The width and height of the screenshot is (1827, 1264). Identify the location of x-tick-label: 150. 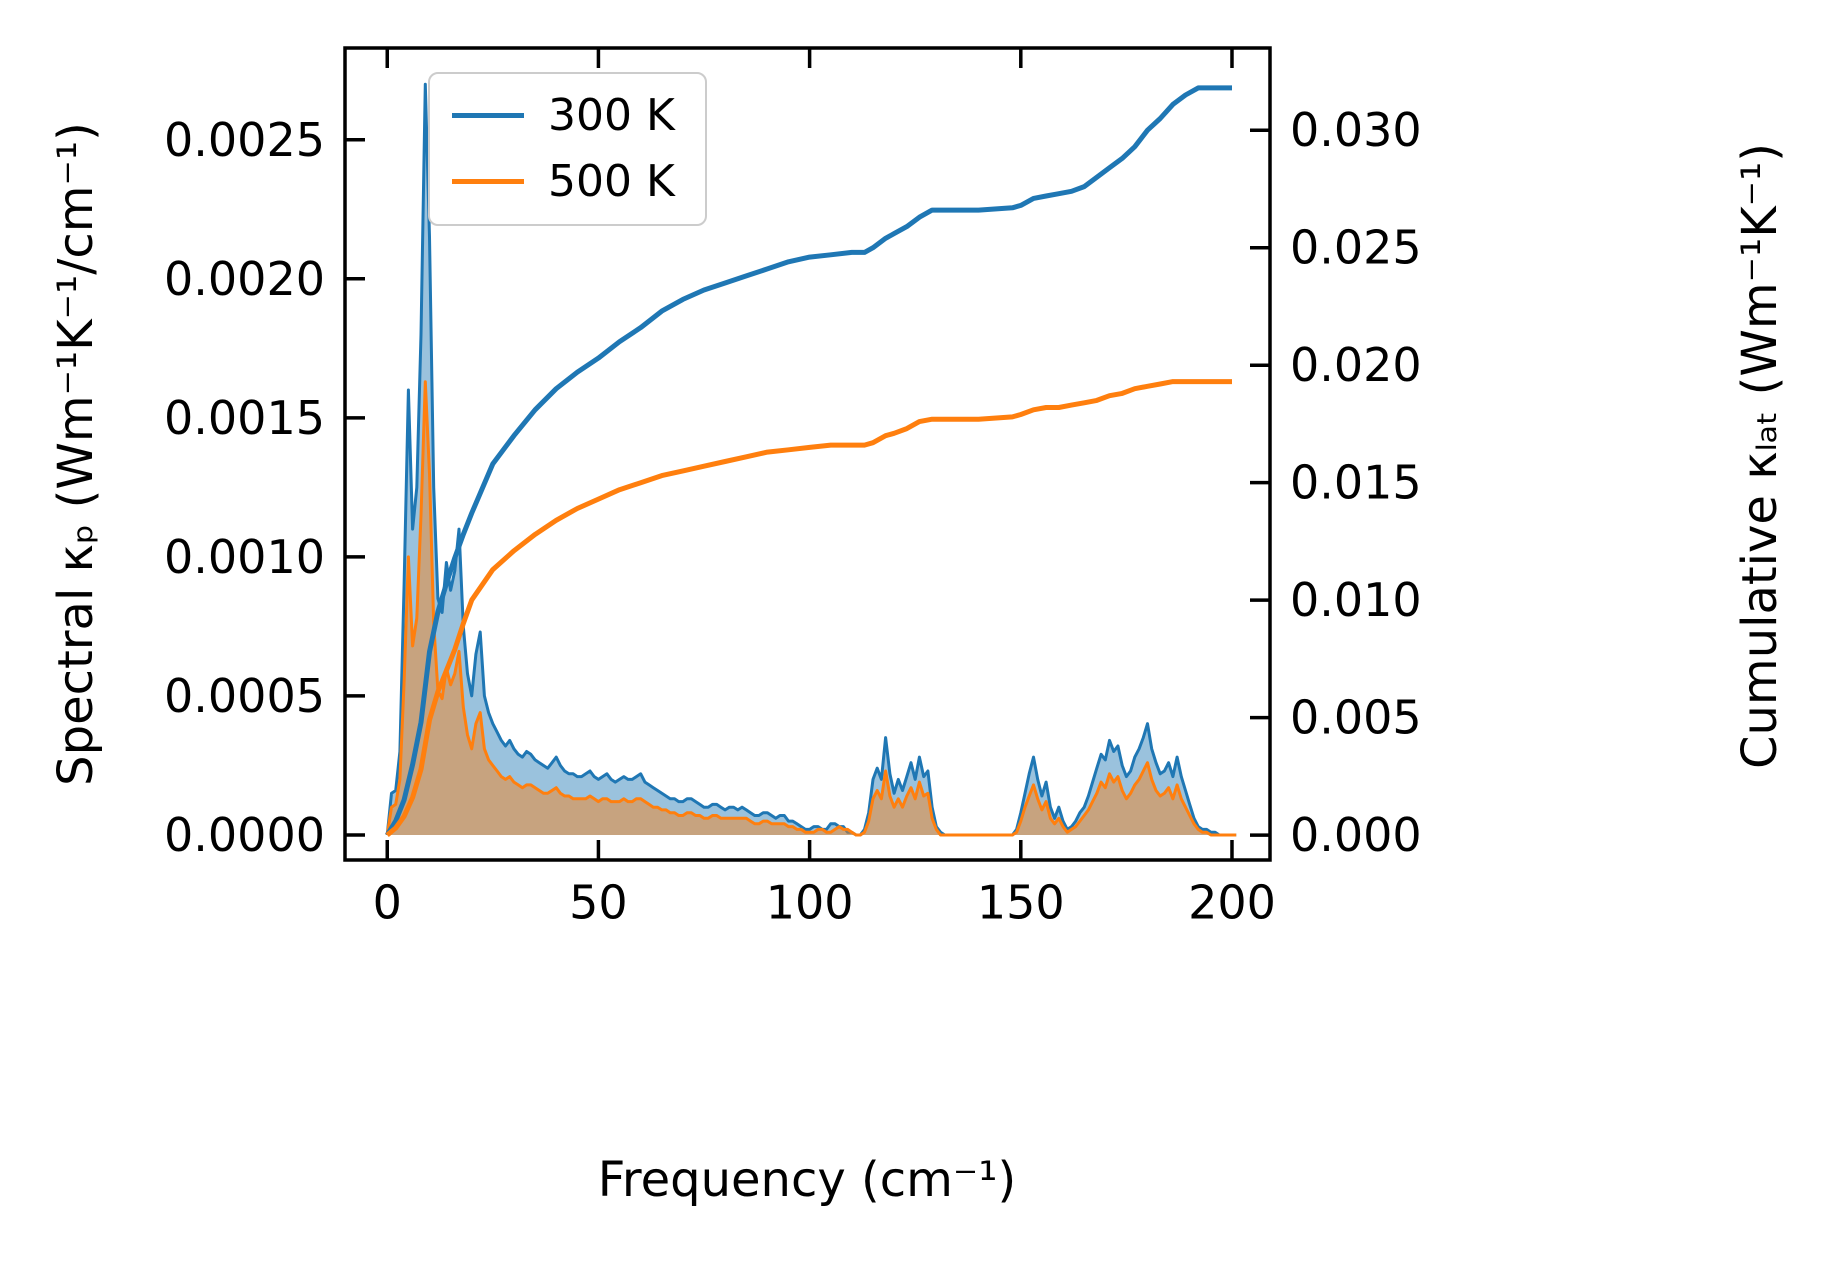
(1021, 902).